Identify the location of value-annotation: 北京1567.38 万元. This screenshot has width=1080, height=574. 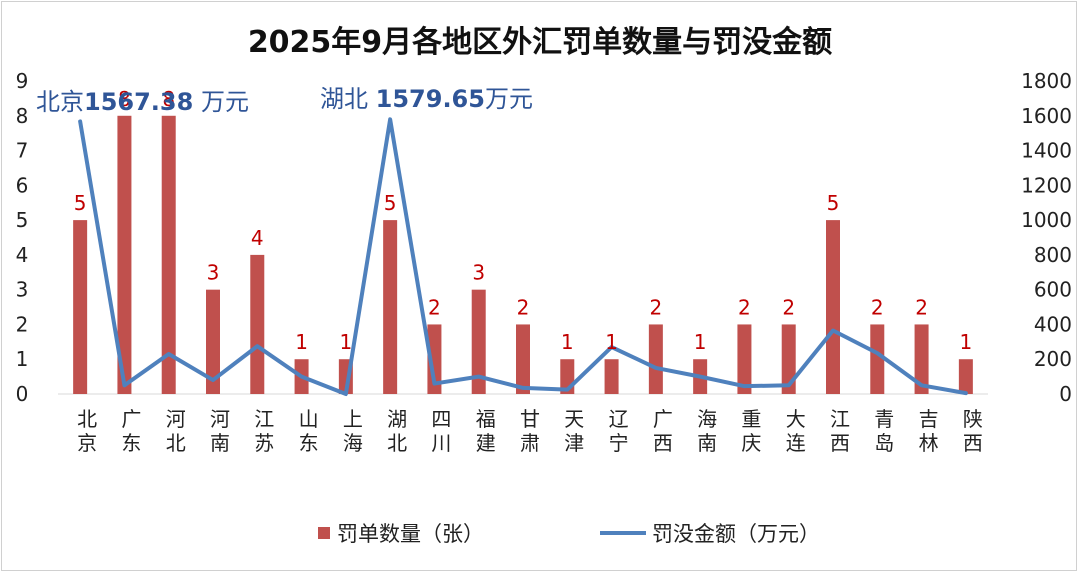
(142, 102).